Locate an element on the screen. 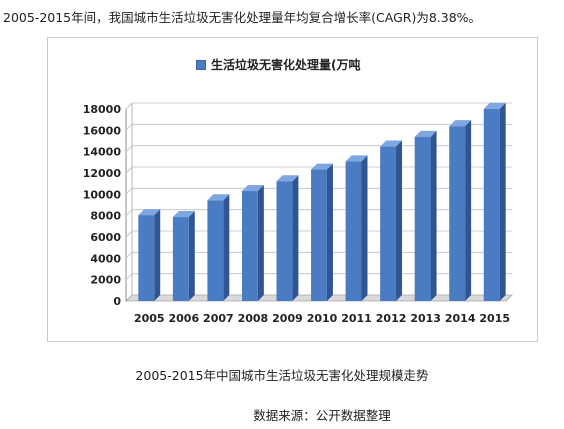  bar-2009 is located at coordinates (287, 238).